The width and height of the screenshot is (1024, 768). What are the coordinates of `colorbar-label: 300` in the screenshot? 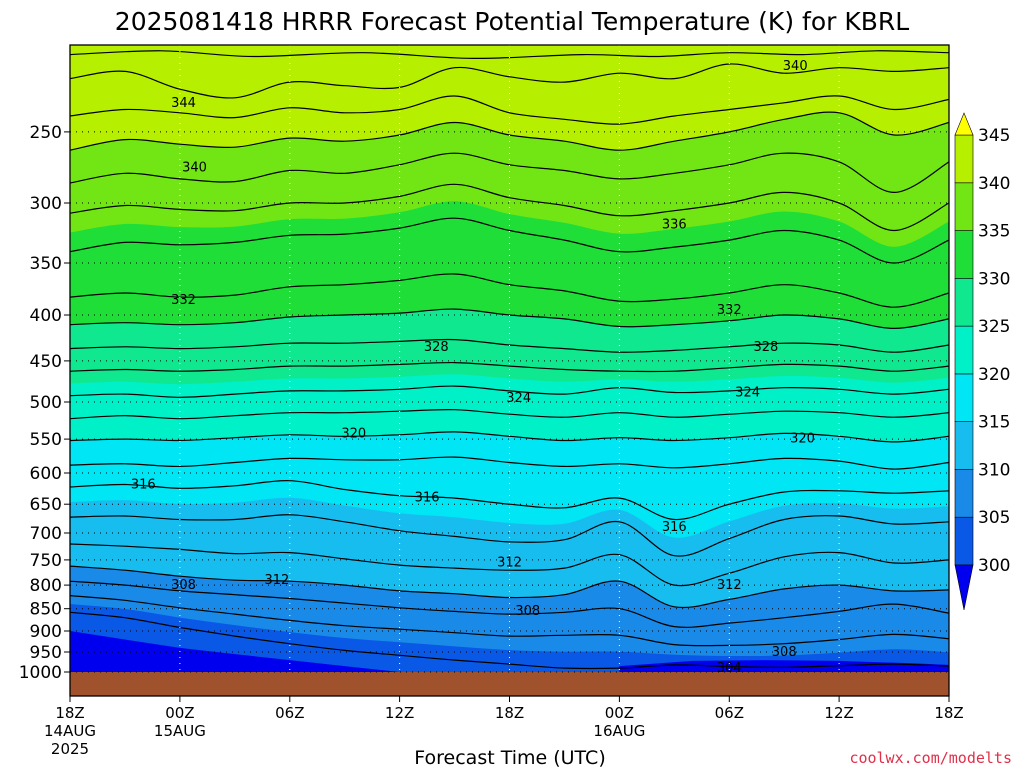 It's located at (994, 566).